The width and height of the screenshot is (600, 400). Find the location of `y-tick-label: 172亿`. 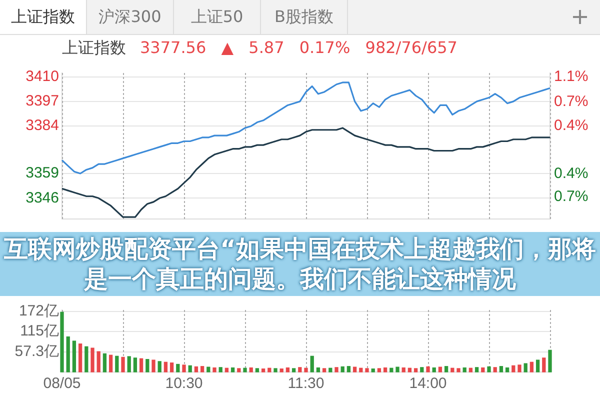

y-tick-label: 172亿 is located at coordinates (38, 311).